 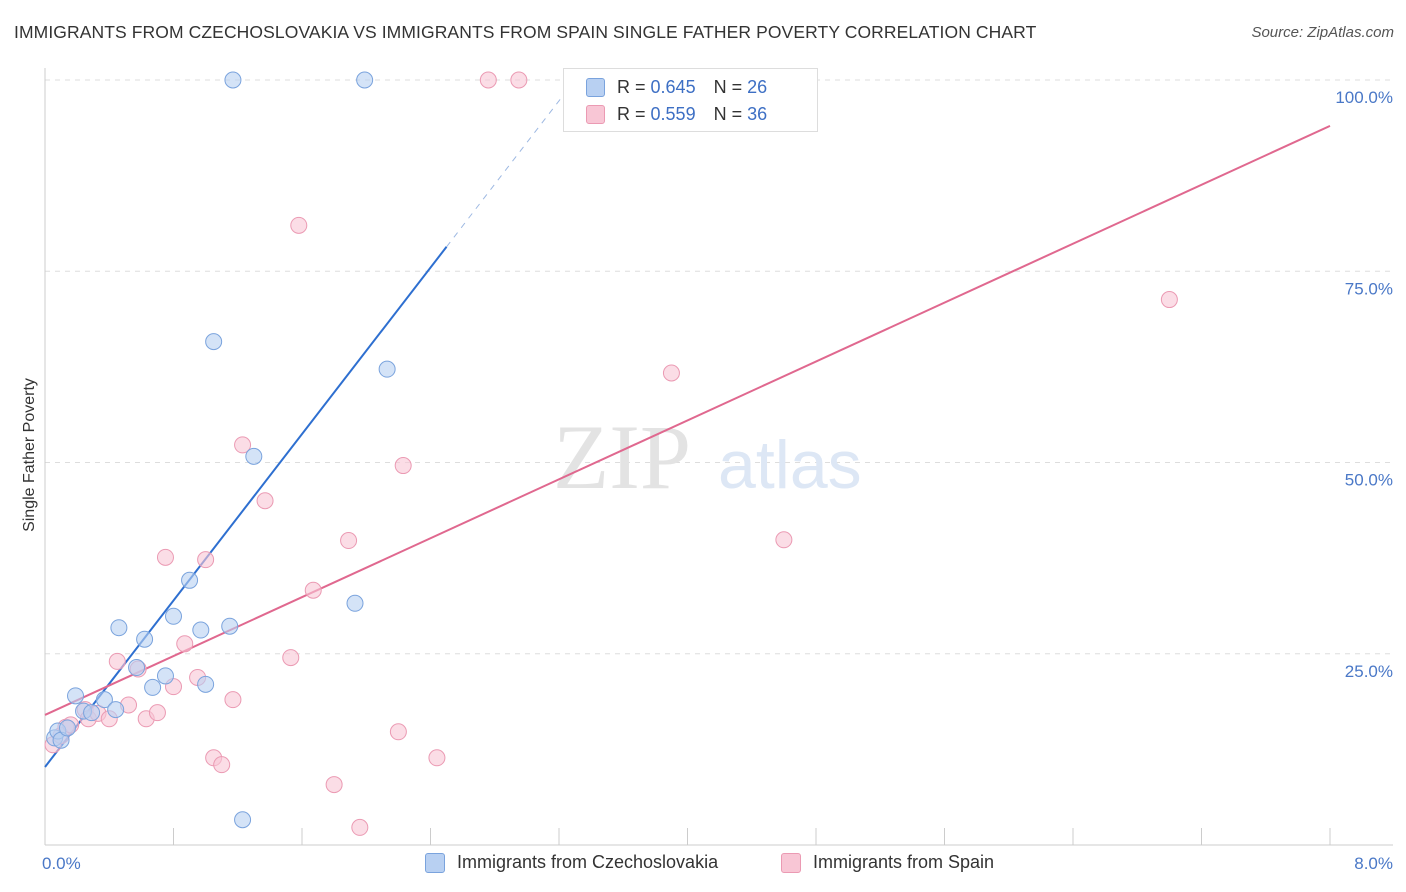 I want to click on legend-row-czech: R = 0.645 N = 26, so click(x=676, y=87).